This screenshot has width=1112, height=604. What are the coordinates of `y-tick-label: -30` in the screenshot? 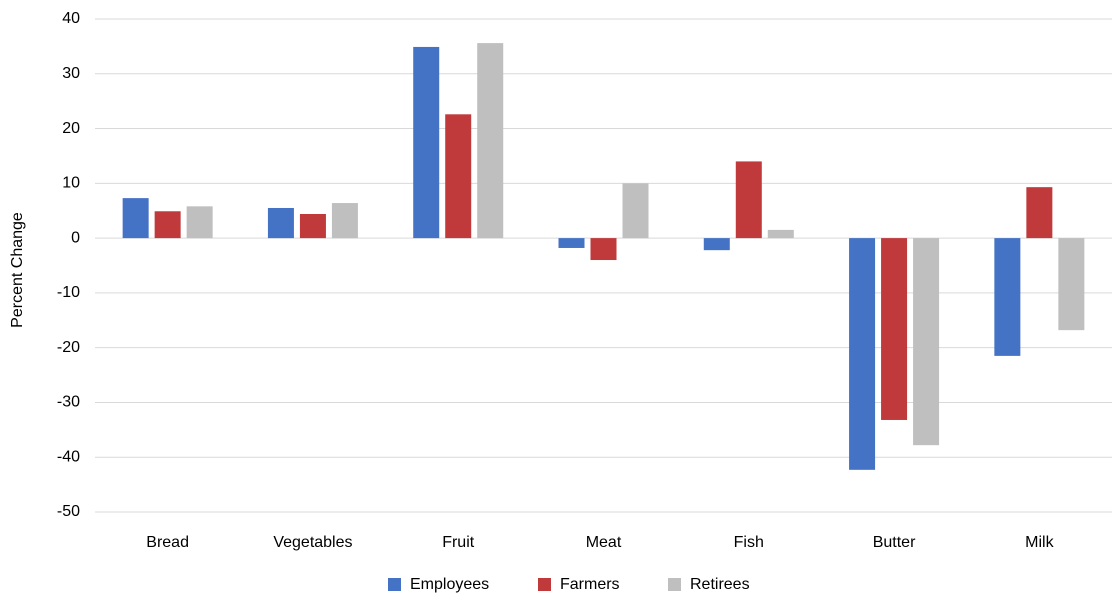 It's located at (68, 402).